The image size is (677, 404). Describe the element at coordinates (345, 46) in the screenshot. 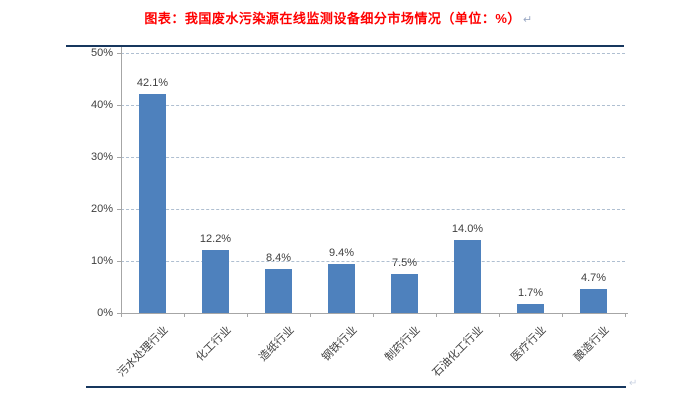

I see `table-border-top` at that location.